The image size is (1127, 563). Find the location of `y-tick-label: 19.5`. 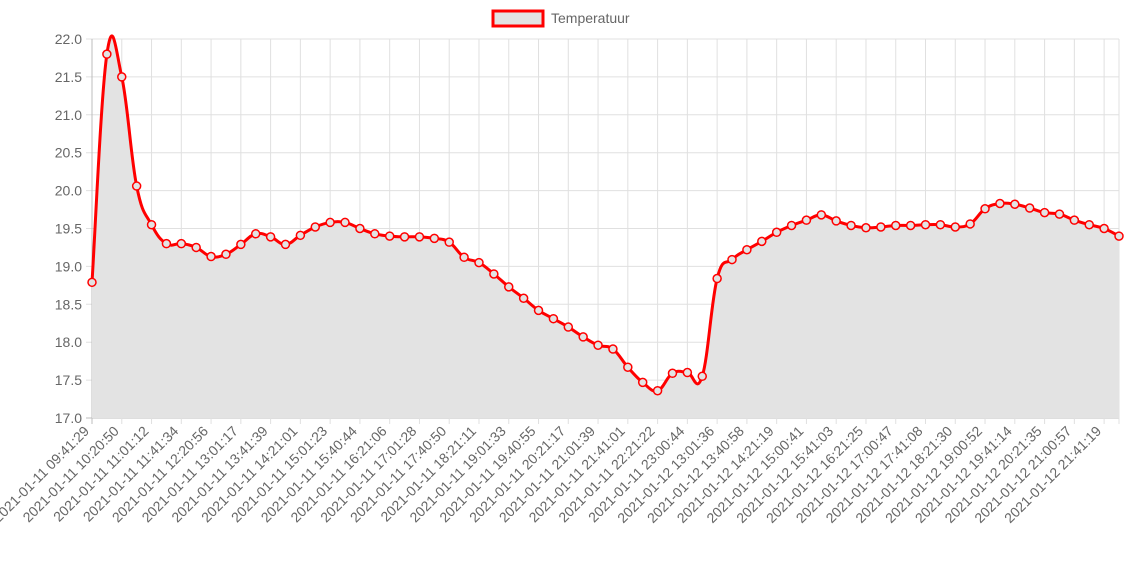

y-tick-label: 19.5 is located at coordinates (68, 229).